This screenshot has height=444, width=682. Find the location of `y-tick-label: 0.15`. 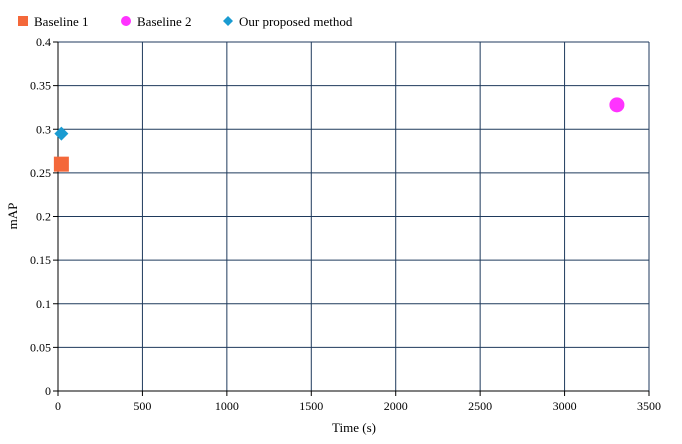

y-tick-label: 0.15 is located at coordinates (40, 260).